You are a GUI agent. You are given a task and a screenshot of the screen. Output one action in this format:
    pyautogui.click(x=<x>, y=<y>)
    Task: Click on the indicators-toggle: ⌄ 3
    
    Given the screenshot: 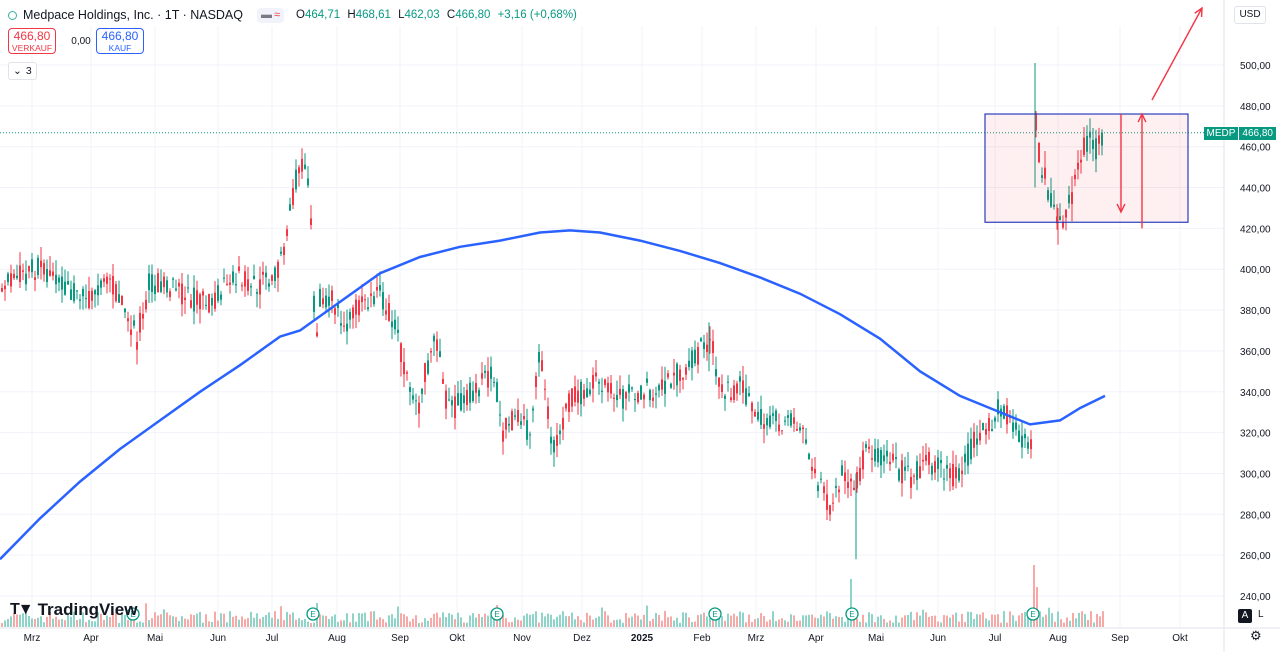 What is the action you would take?
    pyautogui.click(x=22, y=71)
    